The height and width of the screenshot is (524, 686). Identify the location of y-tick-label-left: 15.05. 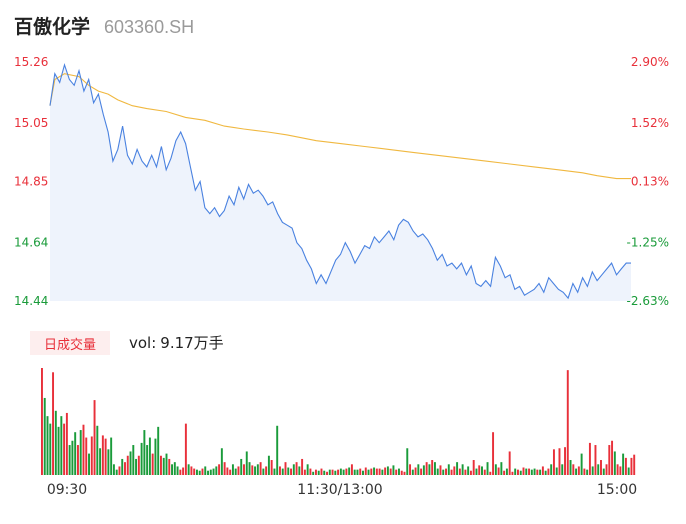
(31, 123).